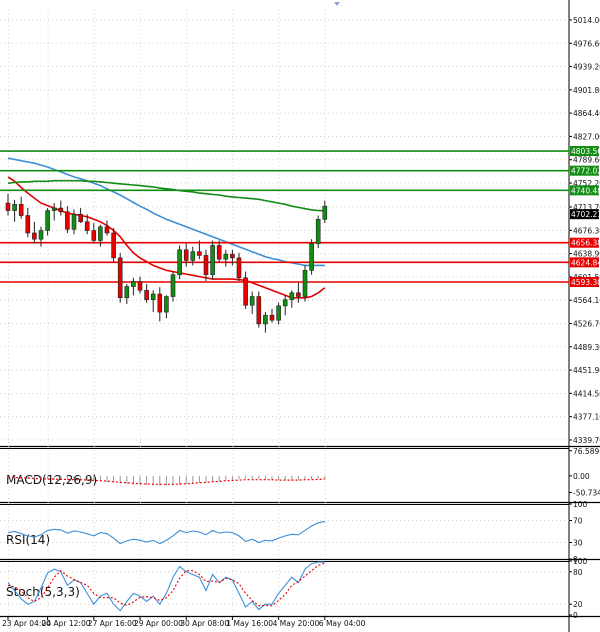 Image resolution: width=600 pixels, height=632 pixels. I want to click on current-price-tag, so click(584, 214).